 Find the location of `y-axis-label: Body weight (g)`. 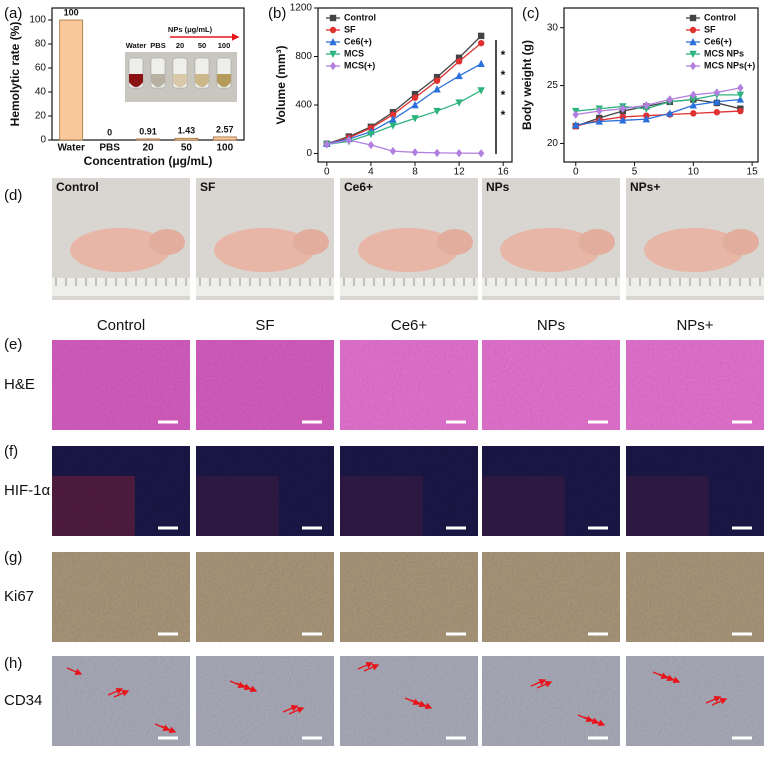

y-axis-label: Body weight (g) is located at coordinates (527, 85).